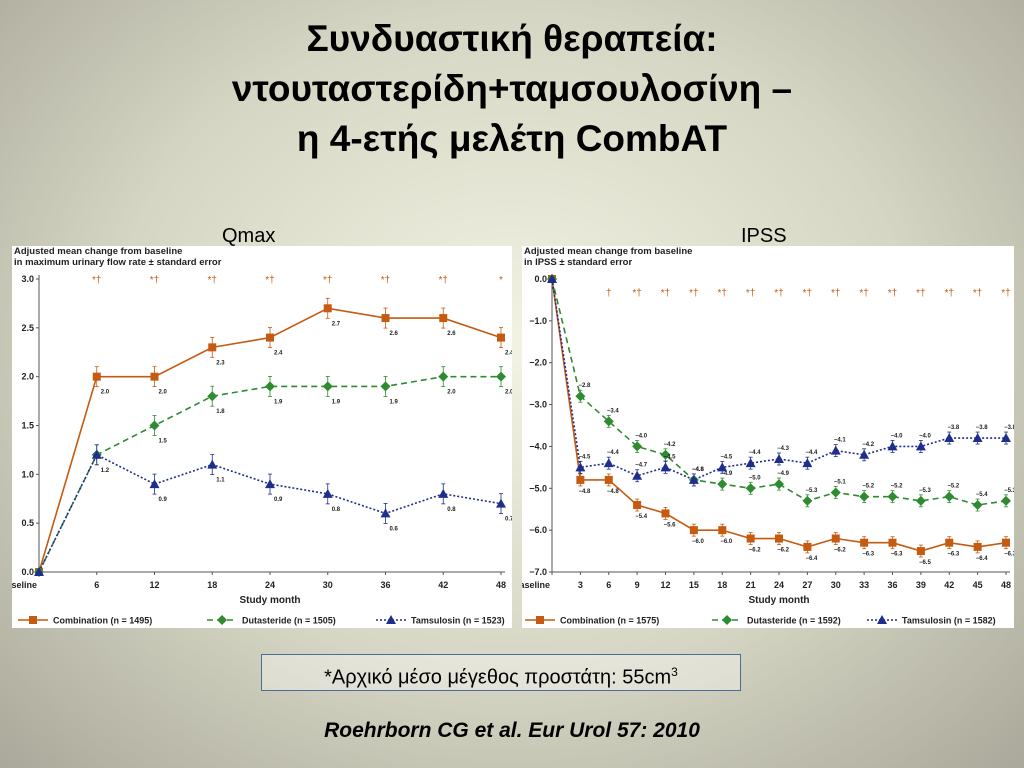 The width and height of the screenshot is (1024, 768). I want to click on data-label: 2.0, so click(508, 393).